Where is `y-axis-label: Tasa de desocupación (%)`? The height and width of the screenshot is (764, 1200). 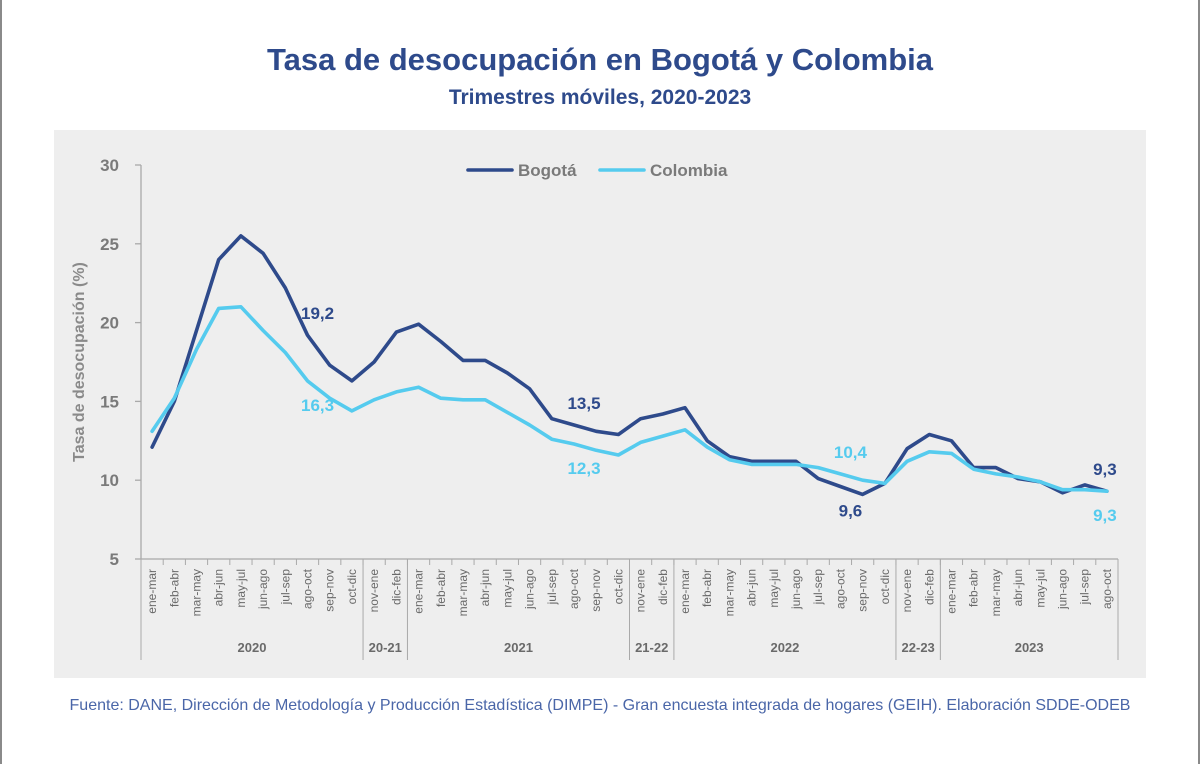 y-axis-label: Tasa de desocupación (%) is located at coordinates (79, 362).